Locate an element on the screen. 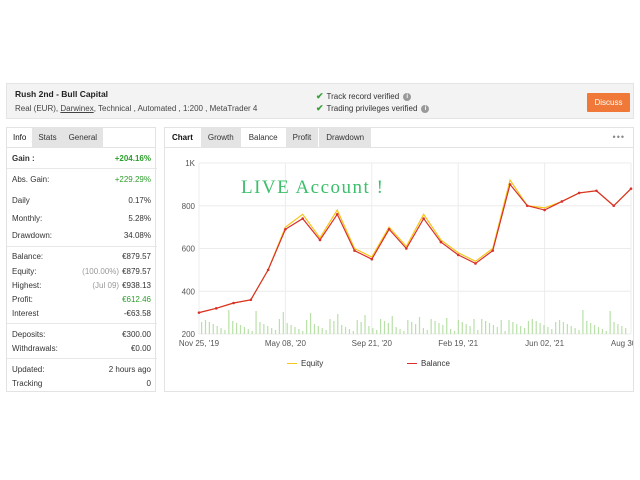  stat-value: €879.57 is located at coordinates (136, 256).